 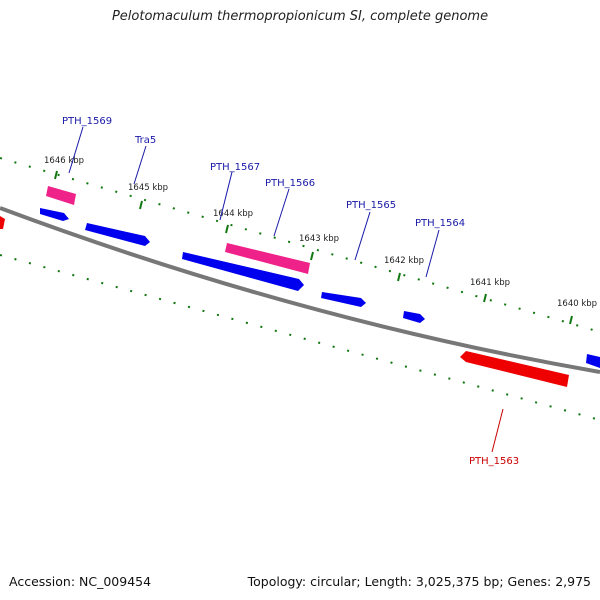 I want to click on tick-label: 1643 kbp, so click(x=319, y=239).